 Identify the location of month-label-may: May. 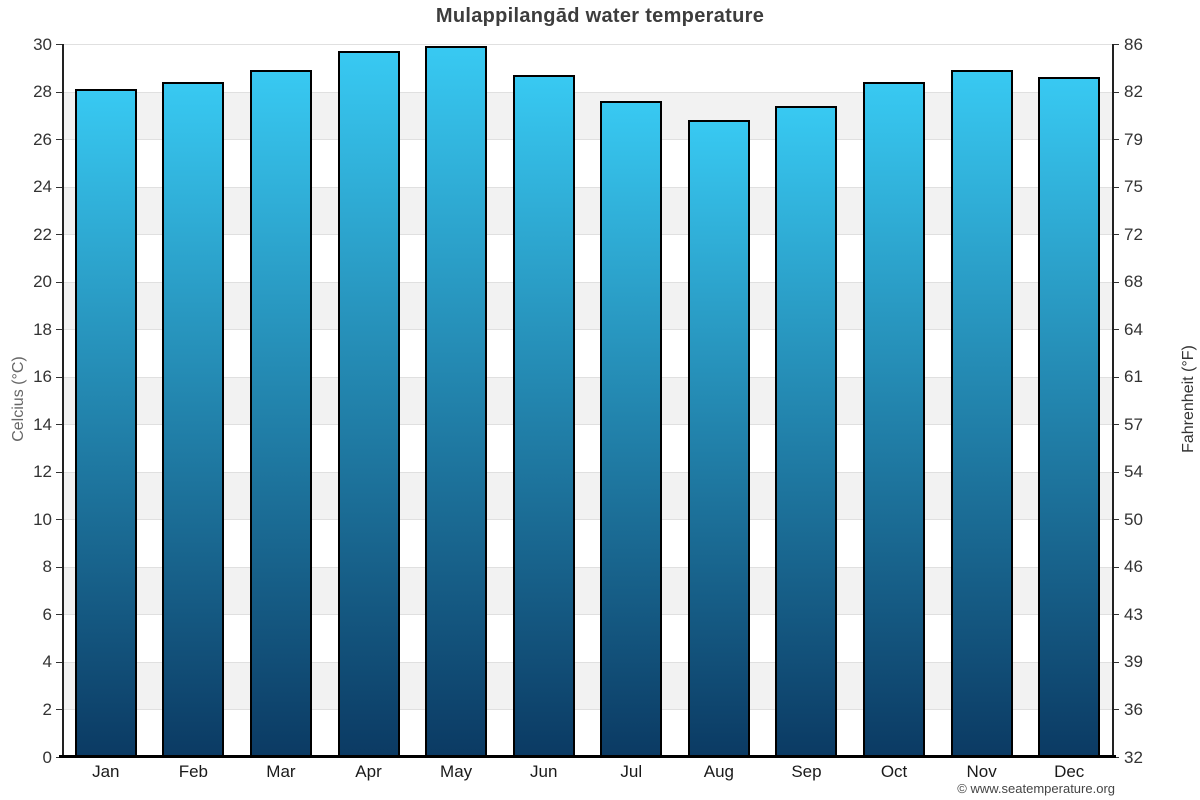
(456, 771).